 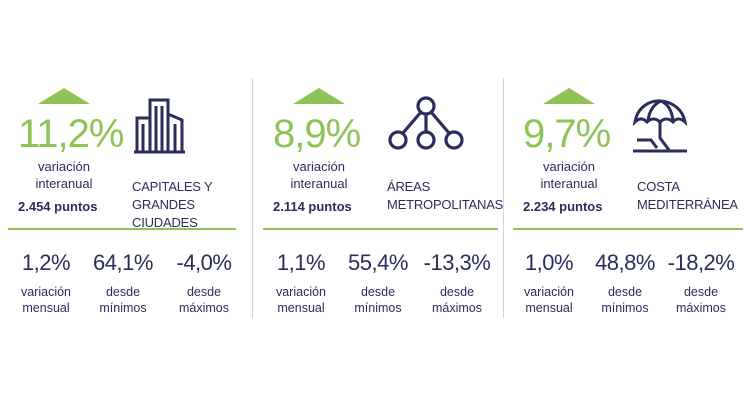 What do you see at coordinates (46, 262) in the screenshot?
I see `stat-value: 1,2%` at bounding box center [46, 262].